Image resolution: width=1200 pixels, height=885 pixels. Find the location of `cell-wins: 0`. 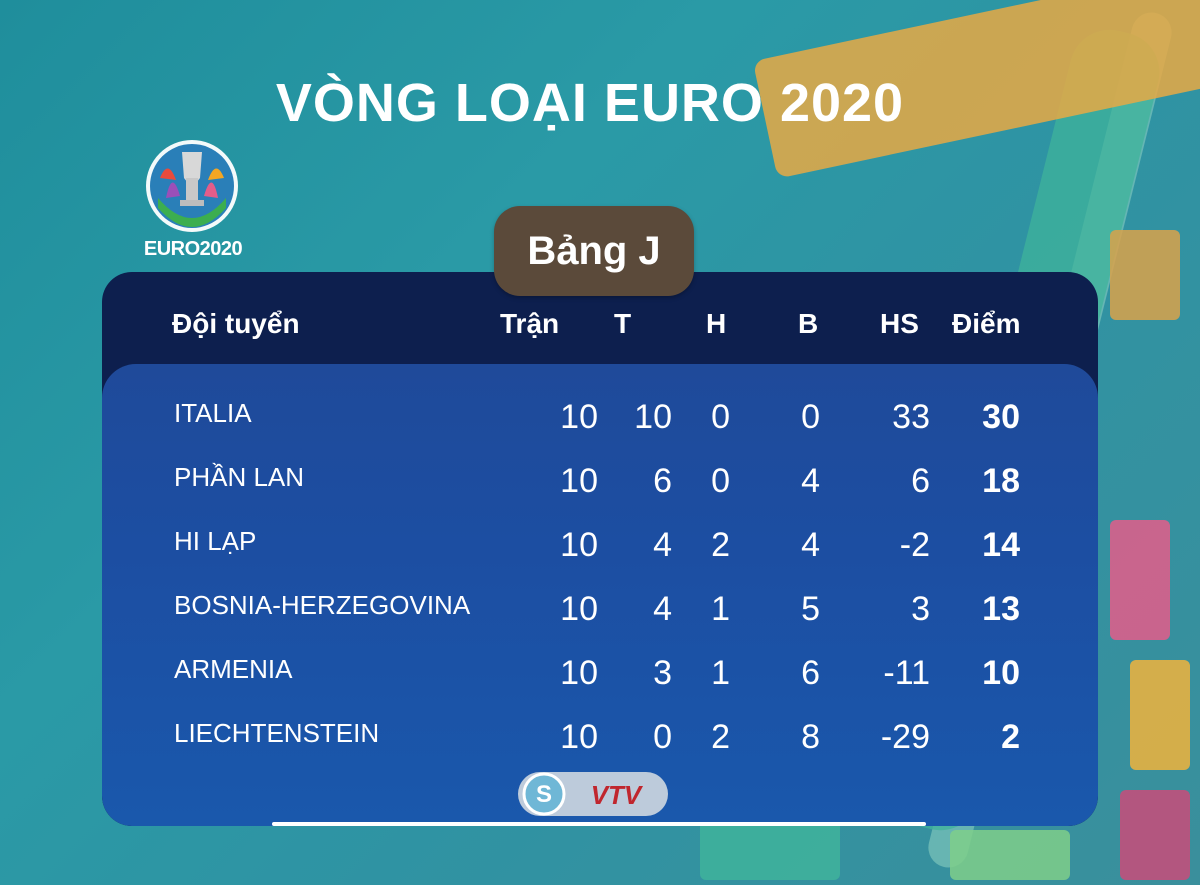

cell-wins: 0 is located at coordinates (662, 737).